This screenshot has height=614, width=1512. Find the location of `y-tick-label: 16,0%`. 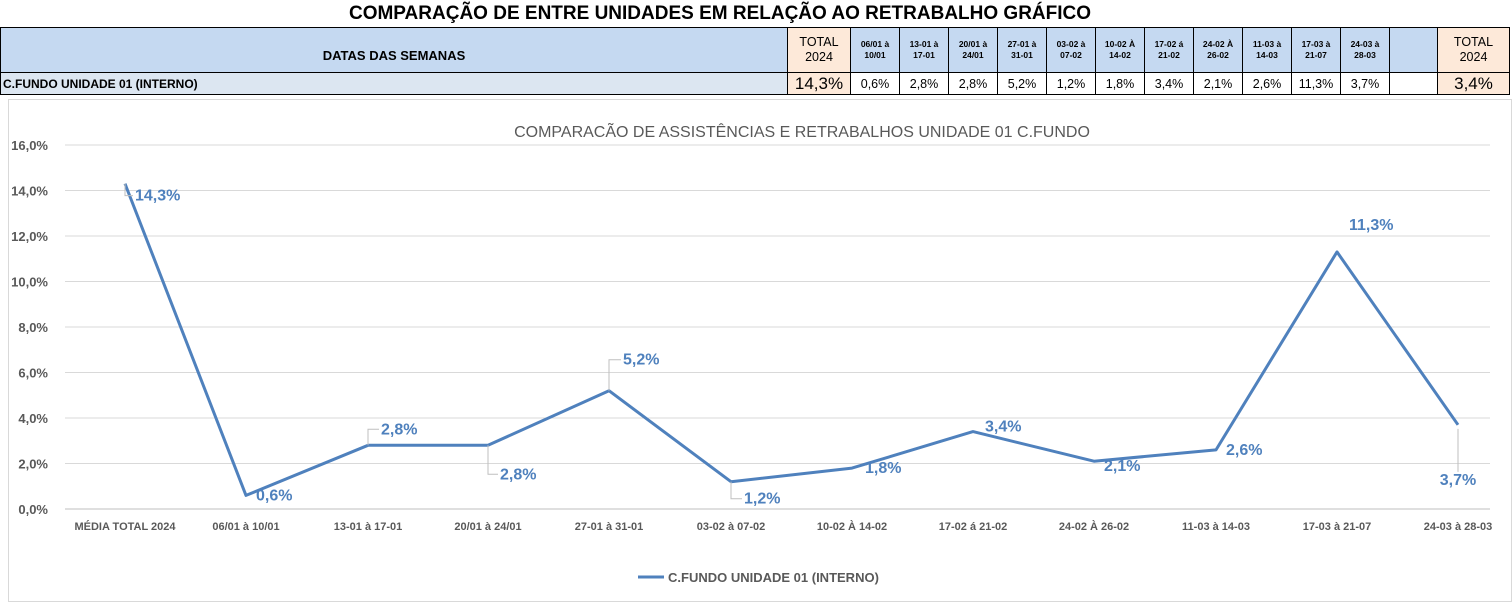

y-tick-label: 16,0% is located at coordinates (29, 145).